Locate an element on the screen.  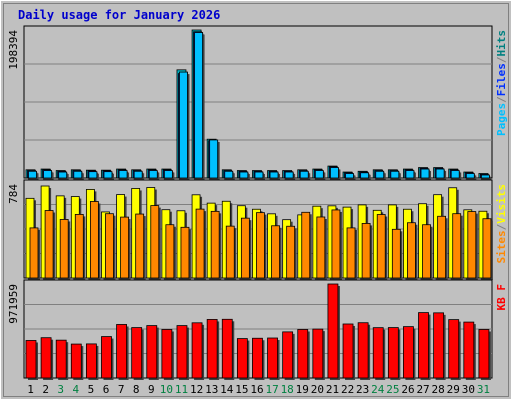
x-tick-label: 24 is located at coordinates (378, 389).